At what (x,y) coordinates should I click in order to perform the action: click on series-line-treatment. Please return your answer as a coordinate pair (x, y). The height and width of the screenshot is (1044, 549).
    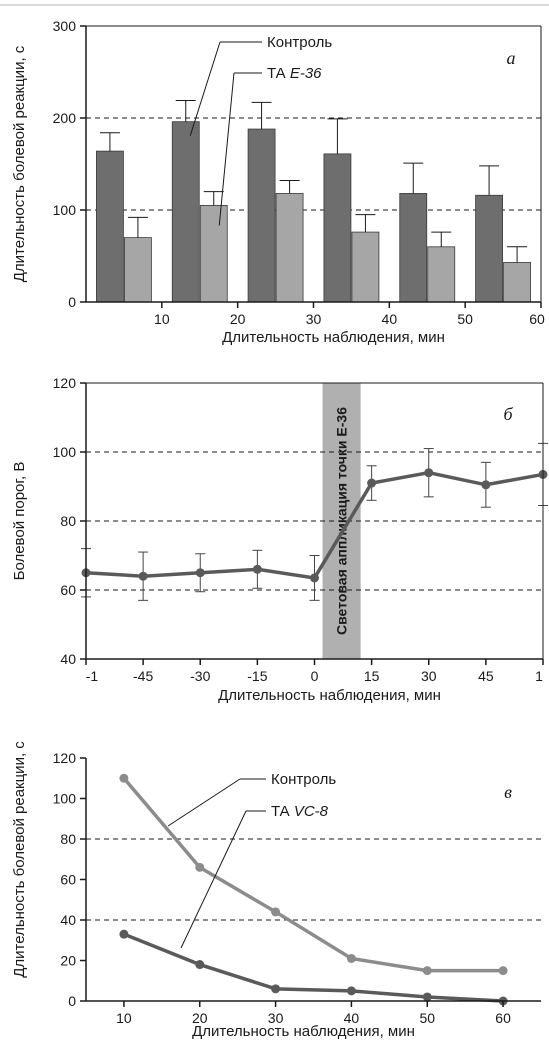
    Looking at the image, I should click on (313, 967).